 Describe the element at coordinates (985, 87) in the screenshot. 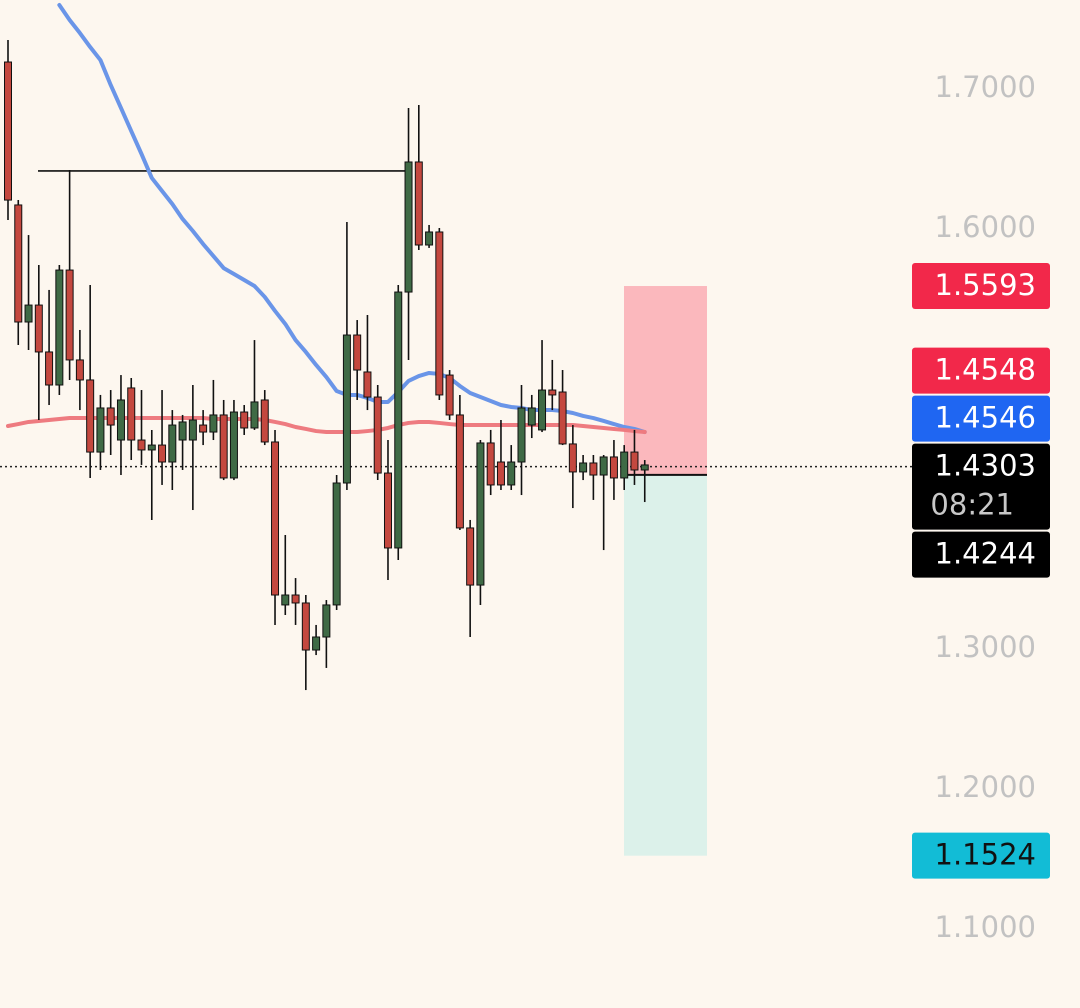

I see `y-tick-label: 1.7000` at that location.